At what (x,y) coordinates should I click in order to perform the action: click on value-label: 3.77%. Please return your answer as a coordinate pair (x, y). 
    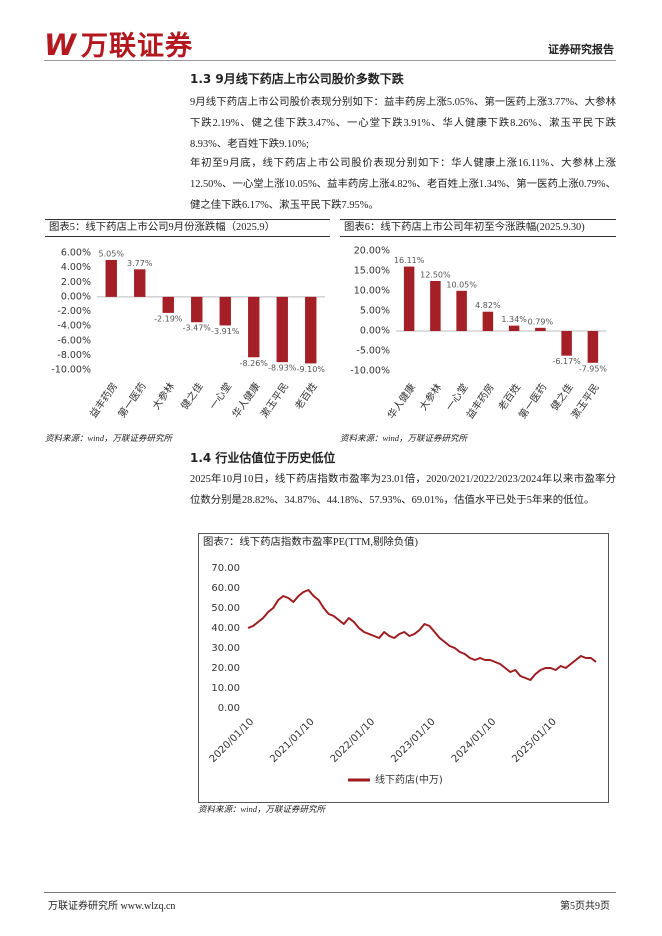
    Looking at the image, I should click on (140, 263).